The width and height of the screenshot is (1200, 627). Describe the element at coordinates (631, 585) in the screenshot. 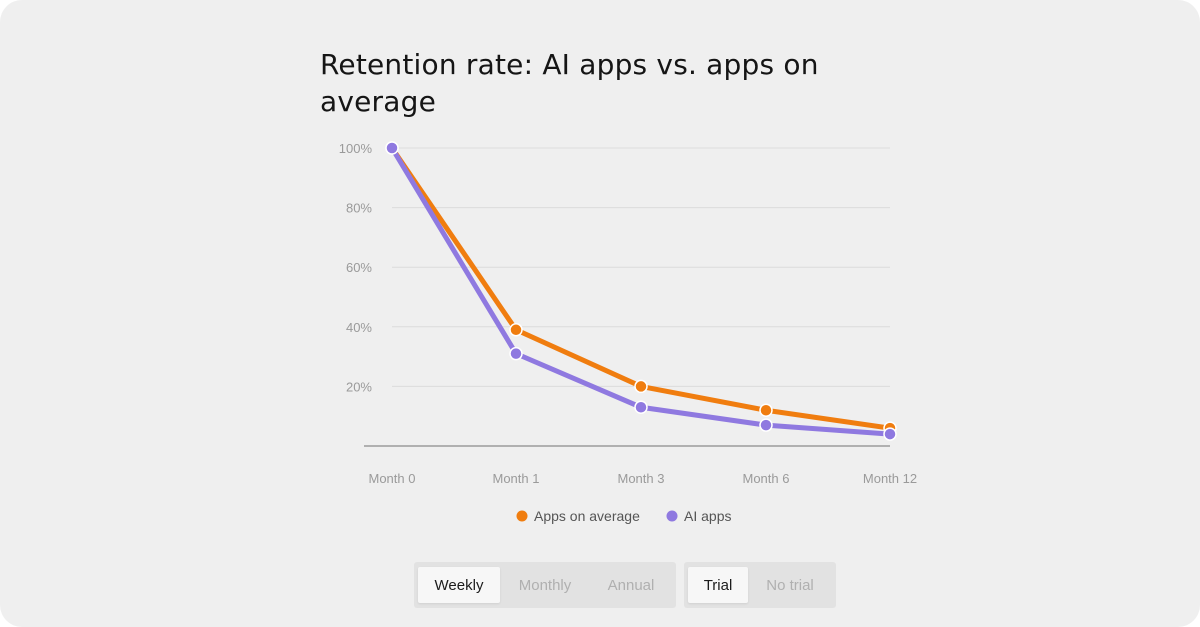

I see `period-option-annual: Annual` at that location.